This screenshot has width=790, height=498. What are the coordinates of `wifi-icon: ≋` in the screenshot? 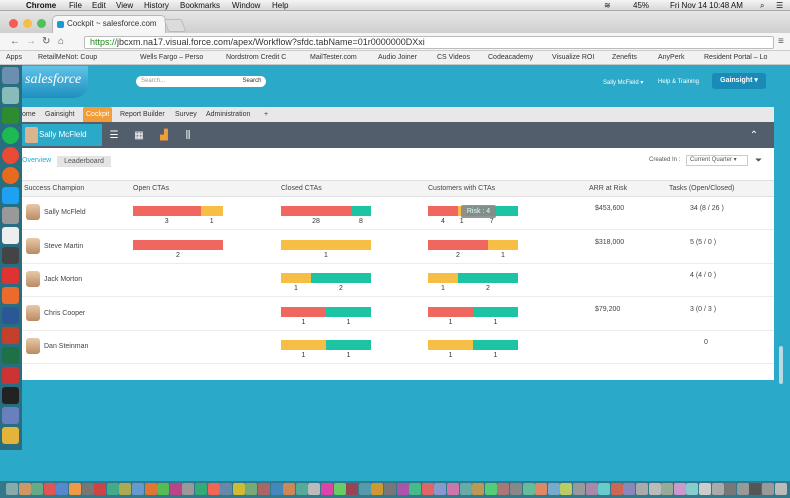 It's located at (607, 5).